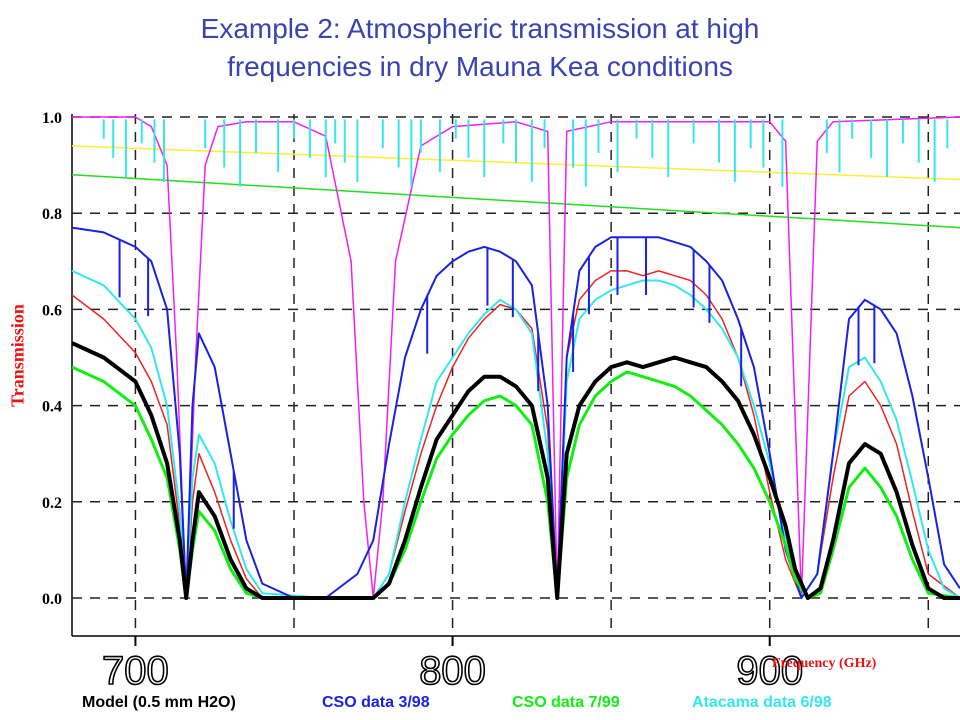 Image resolution: width=960 pixels, height=720 pixels. What do you see at coordinates (515, 163) in the screenshot?
I see `series-yellow` at bounding box center [515, 163].